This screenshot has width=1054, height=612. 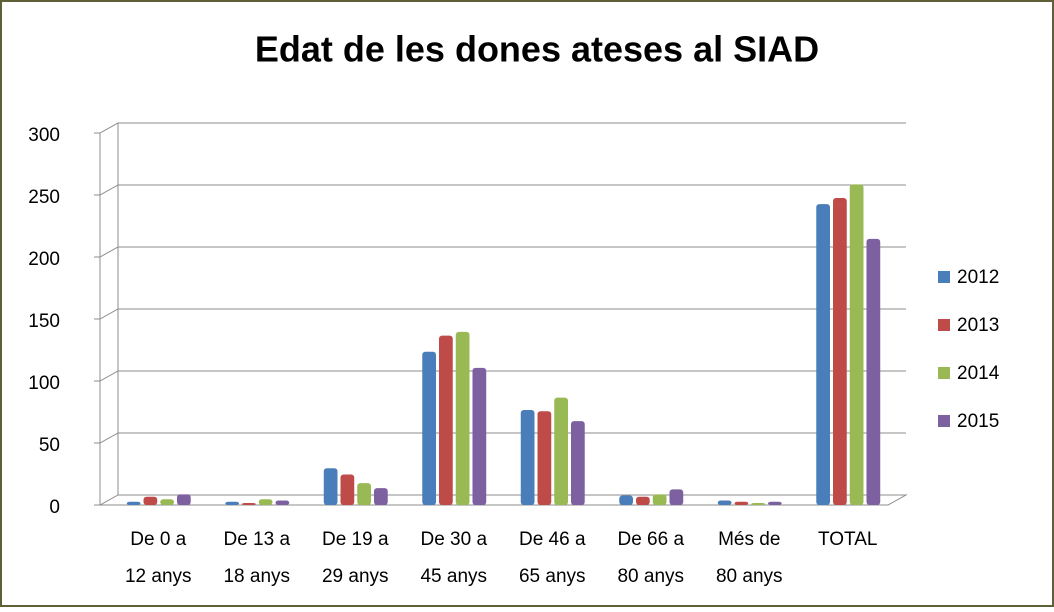 What do you see at coordinates (650, 558) in the screenshot?
I see `x-tick-label: De 66 a 80 anys` at bounding box center [650, 558].